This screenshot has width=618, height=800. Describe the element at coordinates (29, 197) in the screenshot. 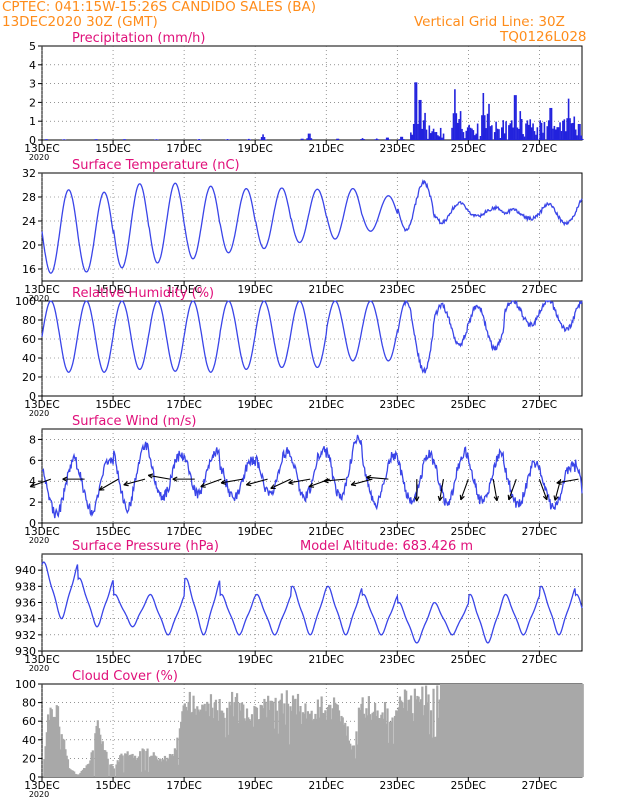

I see `y-tick-label: 28` at that location.